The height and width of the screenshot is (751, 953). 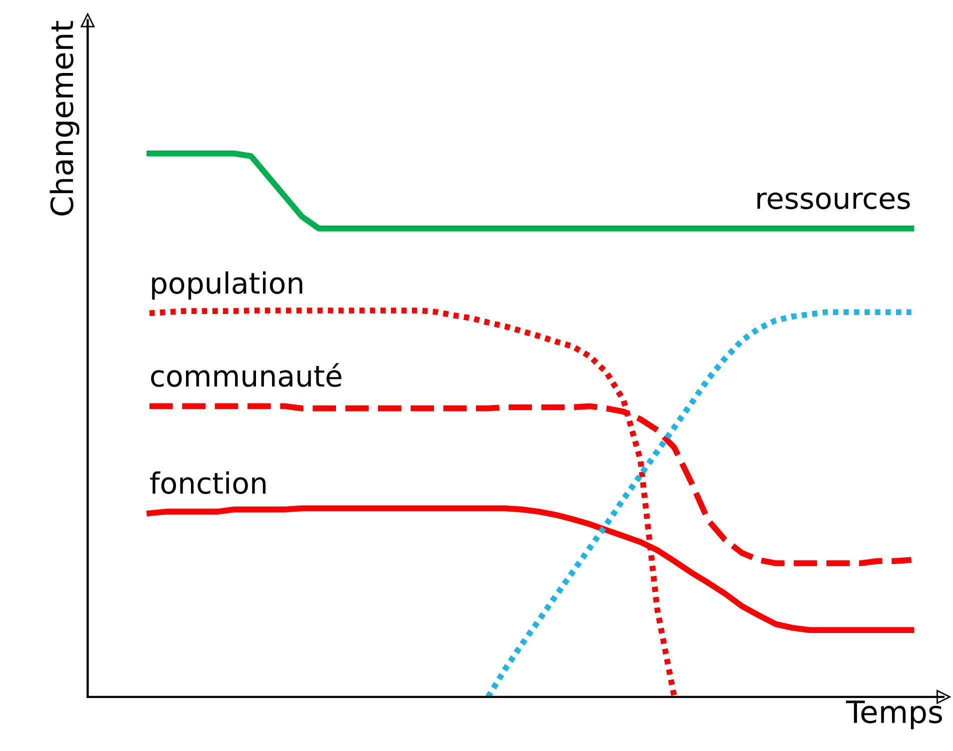 I want to click on series-label: ressources, so click(x=833, y=201).